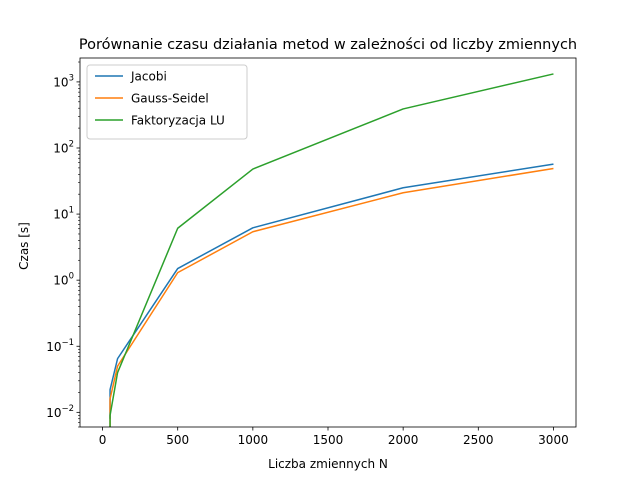 This screenshot has height=485, width=640. Describe the element at coordinates (63, 214) in the screenshot. I see `y-tick-label-3: 10¹` at that location.